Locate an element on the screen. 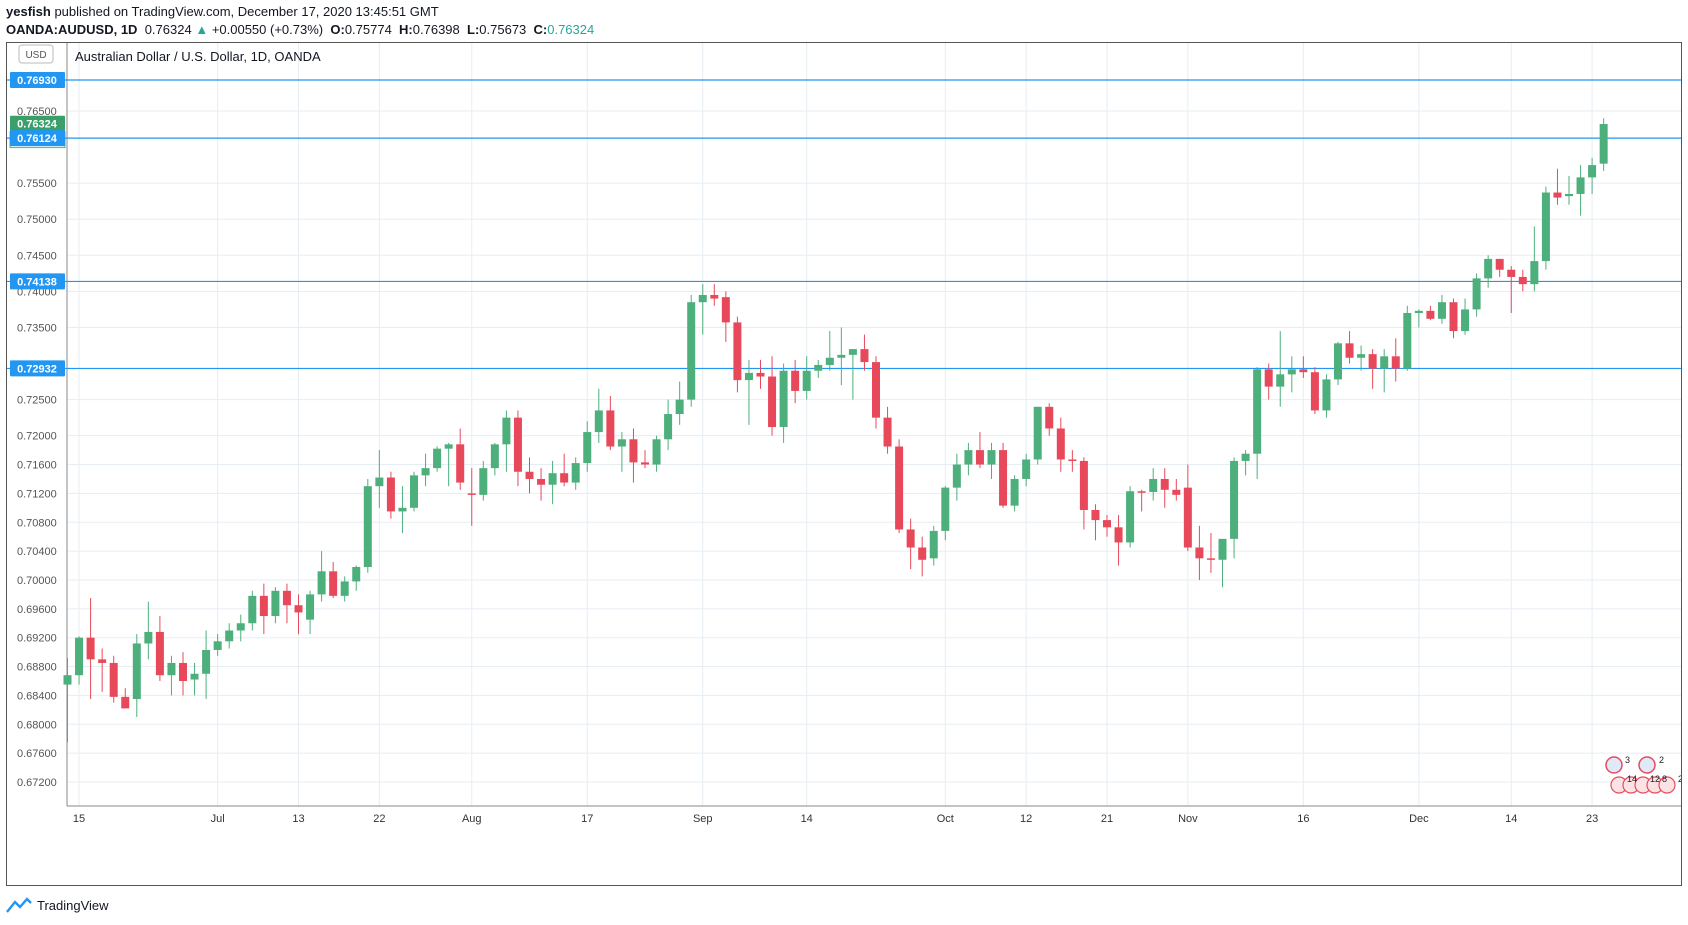 The image size is (1688, 925). price-tick-label: 0.69600 is located at coordinates (37, 610).